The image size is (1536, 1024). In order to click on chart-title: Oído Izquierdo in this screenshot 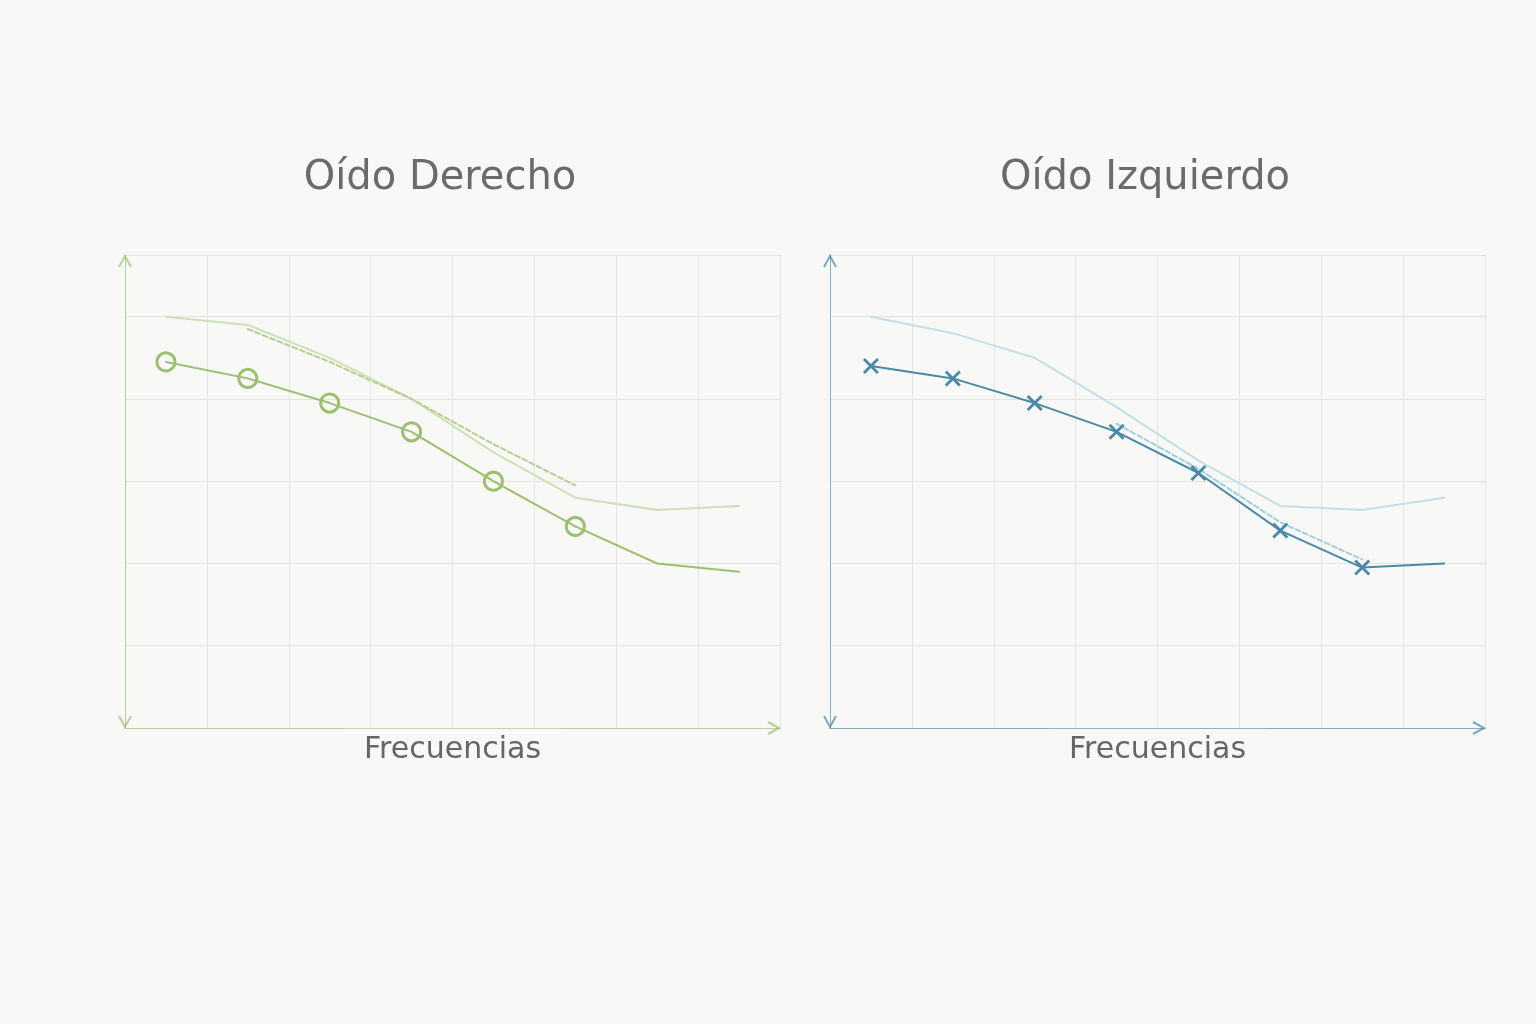, I will do `click(1145, 175)`.